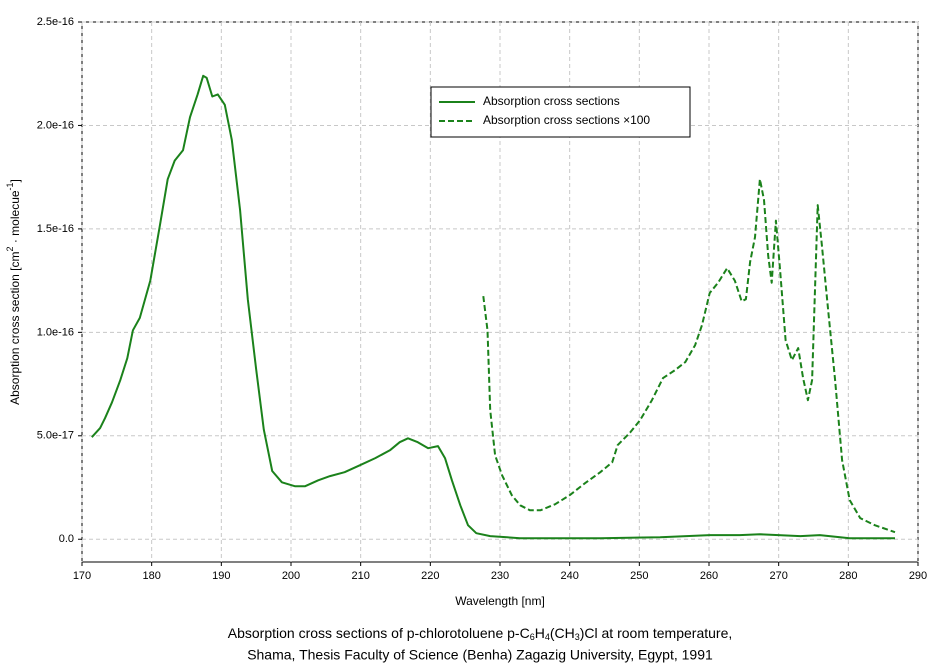  I want to click on x-tick-label: 180, so click(151, 576).